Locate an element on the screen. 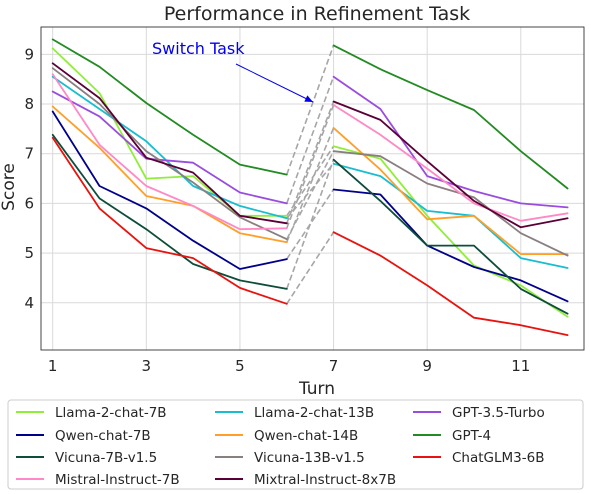  switch-connector-mixtral-instruct-8x7b is located at coordinates (310, 162).